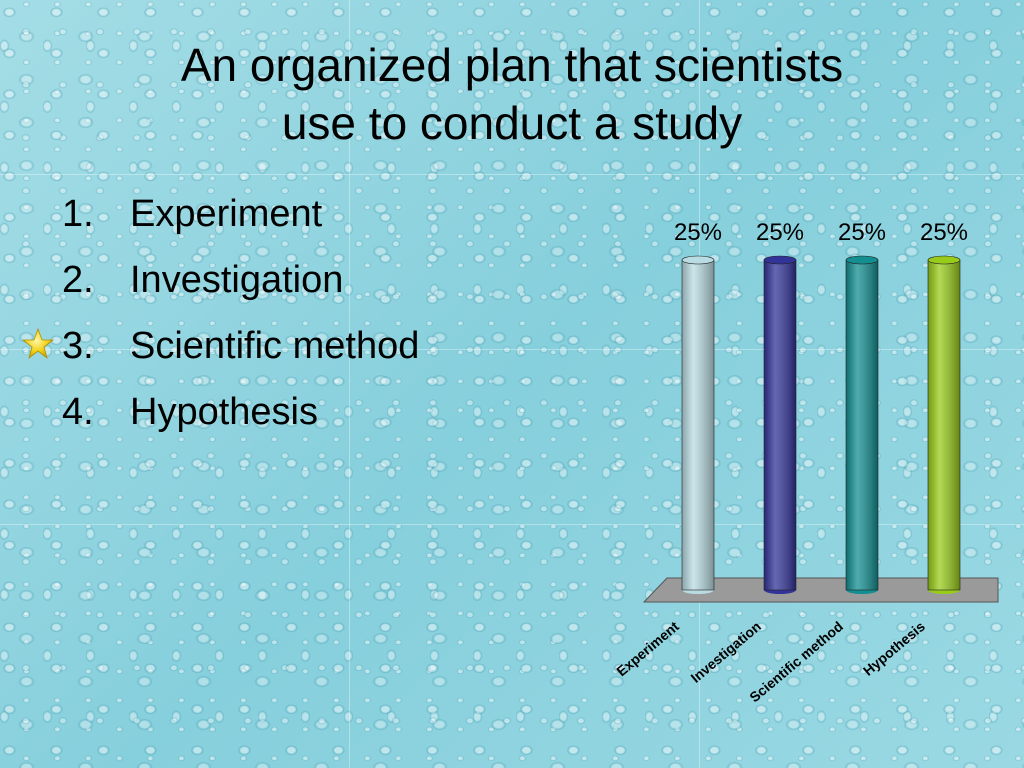  Describe the element at coordinates (275, 346) in the screenshot. I see `option-label: Scientific method` at that location.